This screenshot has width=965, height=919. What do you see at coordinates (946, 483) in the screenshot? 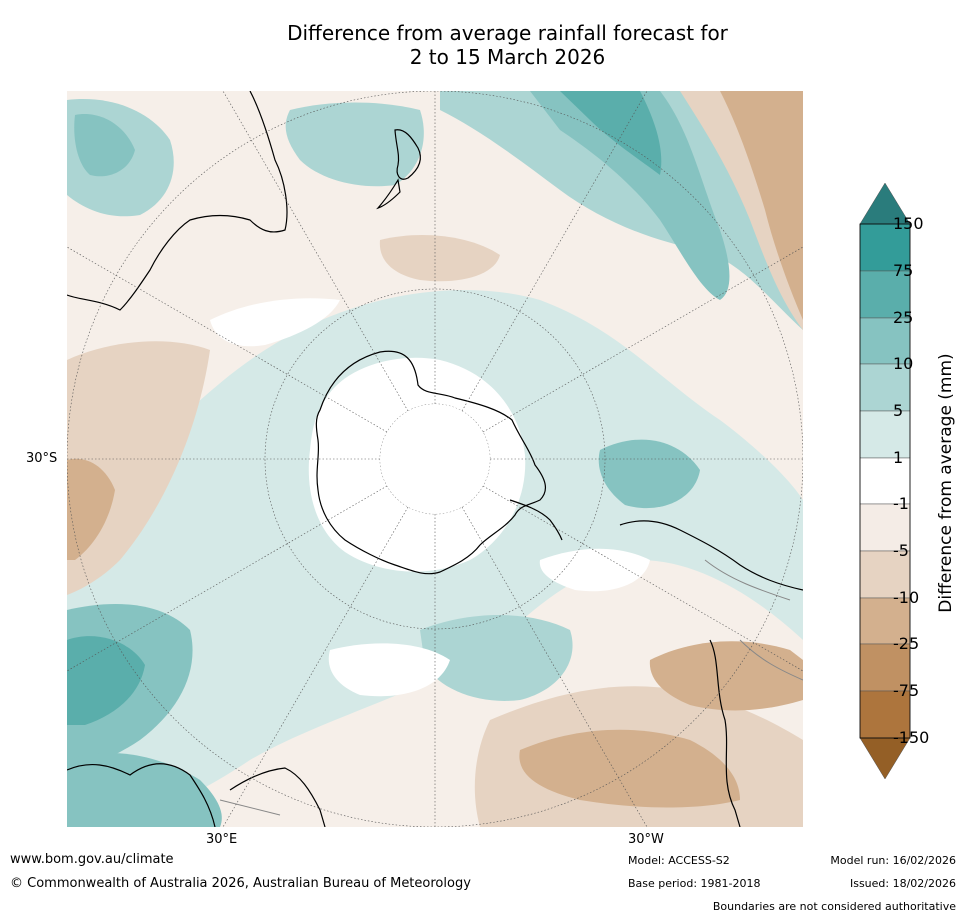
I see `colorbar-title: Difference from average (mm)` at bounding box center [946, 483].